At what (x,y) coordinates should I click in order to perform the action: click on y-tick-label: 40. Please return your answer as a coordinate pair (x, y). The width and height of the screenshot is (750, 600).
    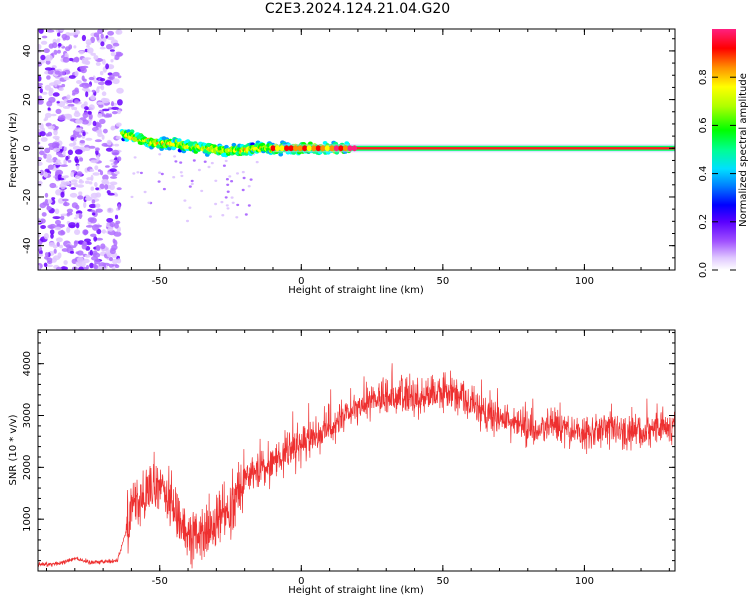
    Looking at the image, I should click on (27, 51).